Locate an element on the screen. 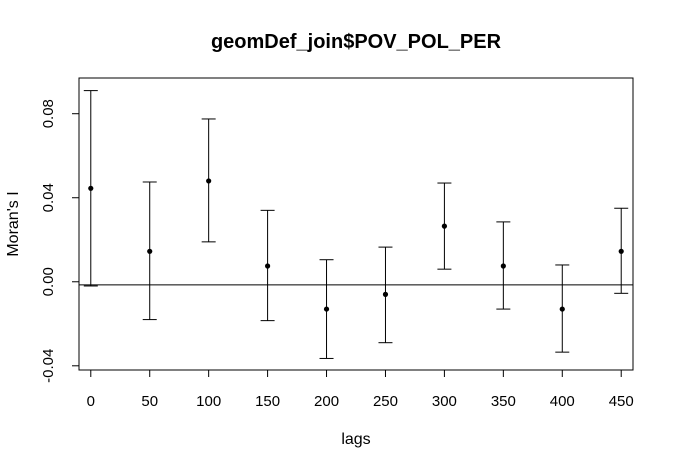 The image size is (674, 469). y-axis-label: Moran's I is located at coordinates (13, 223).